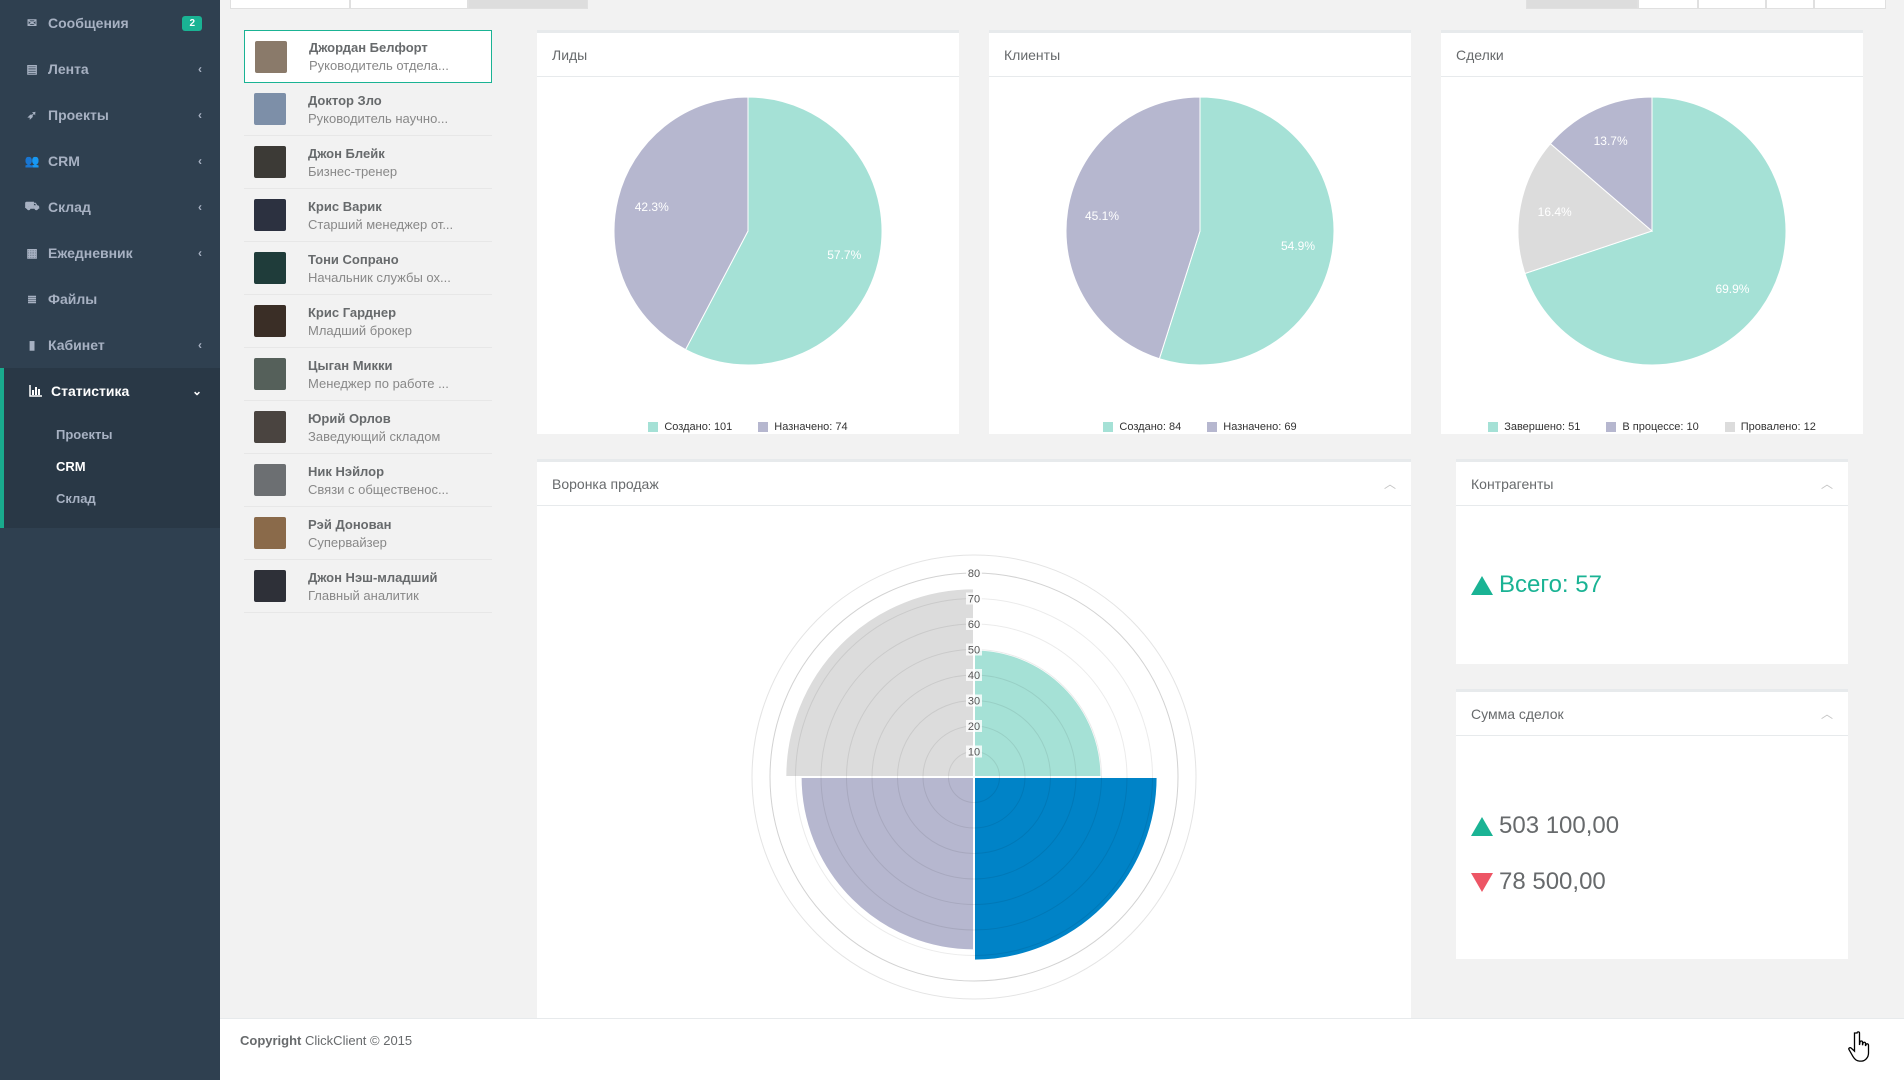 The image size is (1904, 1080). Describe the element at coordinates (360, 330) in the screenshot. I see `person-role: Младший брокер` at that location.